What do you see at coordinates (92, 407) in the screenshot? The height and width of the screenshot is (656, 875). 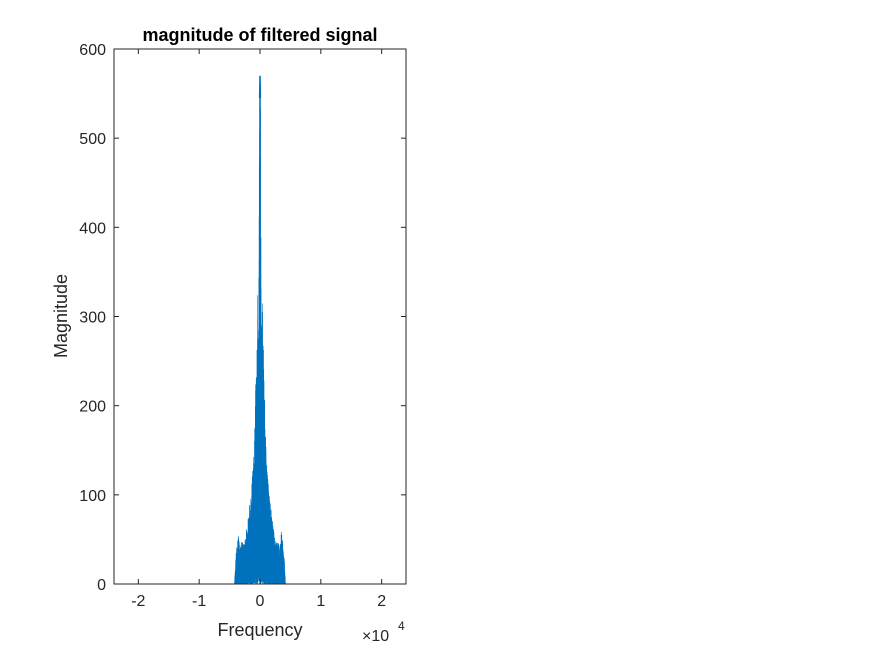 I see `y-tick-label: 200` at bounding box center [92, 407].